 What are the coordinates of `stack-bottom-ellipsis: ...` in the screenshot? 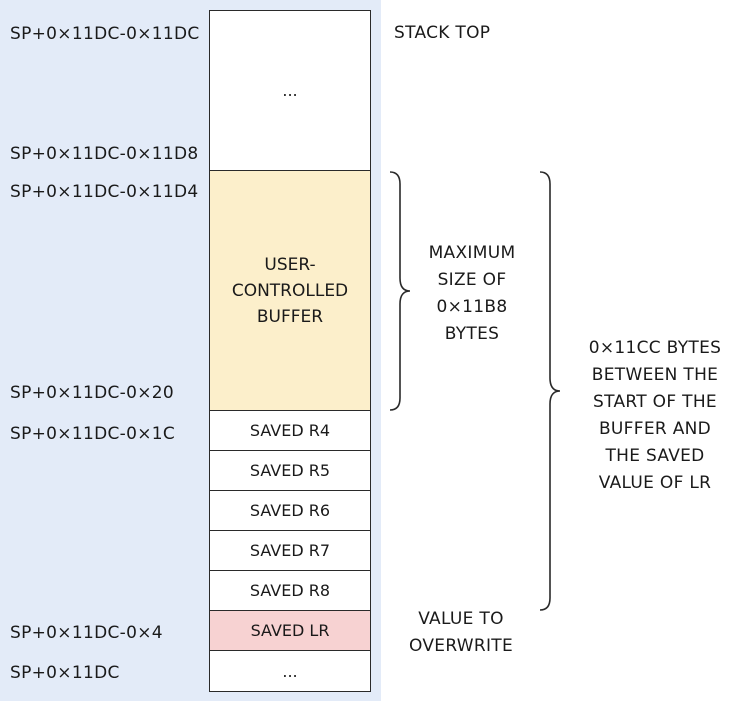 It's located at (290, 671).